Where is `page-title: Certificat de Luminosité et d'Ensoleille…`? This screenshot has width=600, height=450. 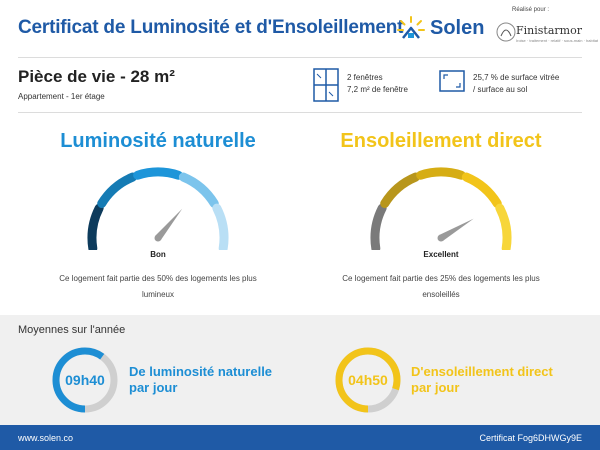
page-title: Certificat de Luminosité et d'Ensoleille… is located at coordinates (211, 27).